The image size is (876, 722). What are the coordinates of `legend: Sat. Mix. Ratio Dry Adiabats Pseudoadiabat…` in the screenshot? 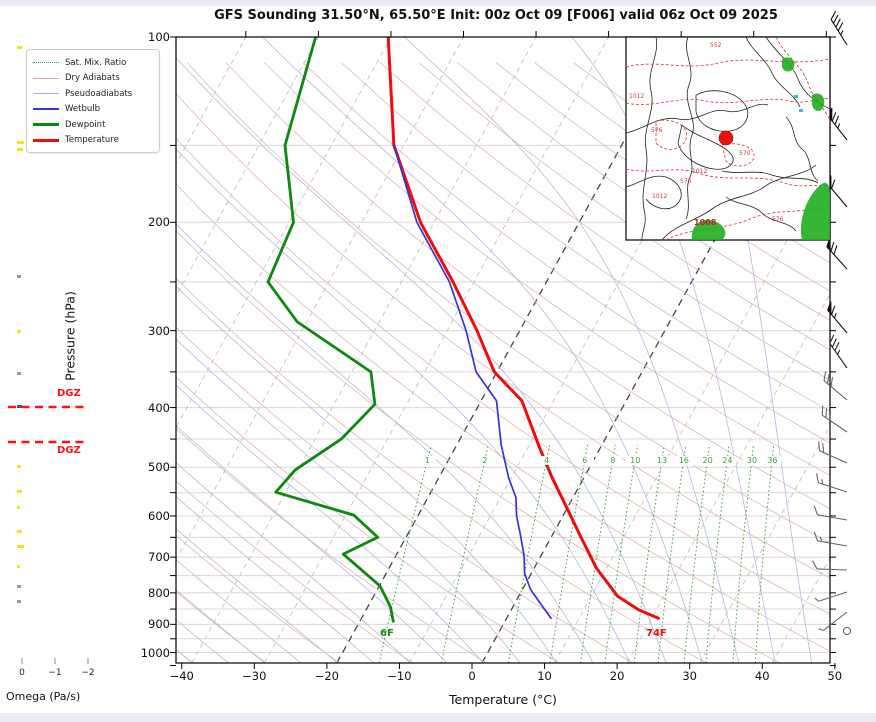 It's located at (93, 101).